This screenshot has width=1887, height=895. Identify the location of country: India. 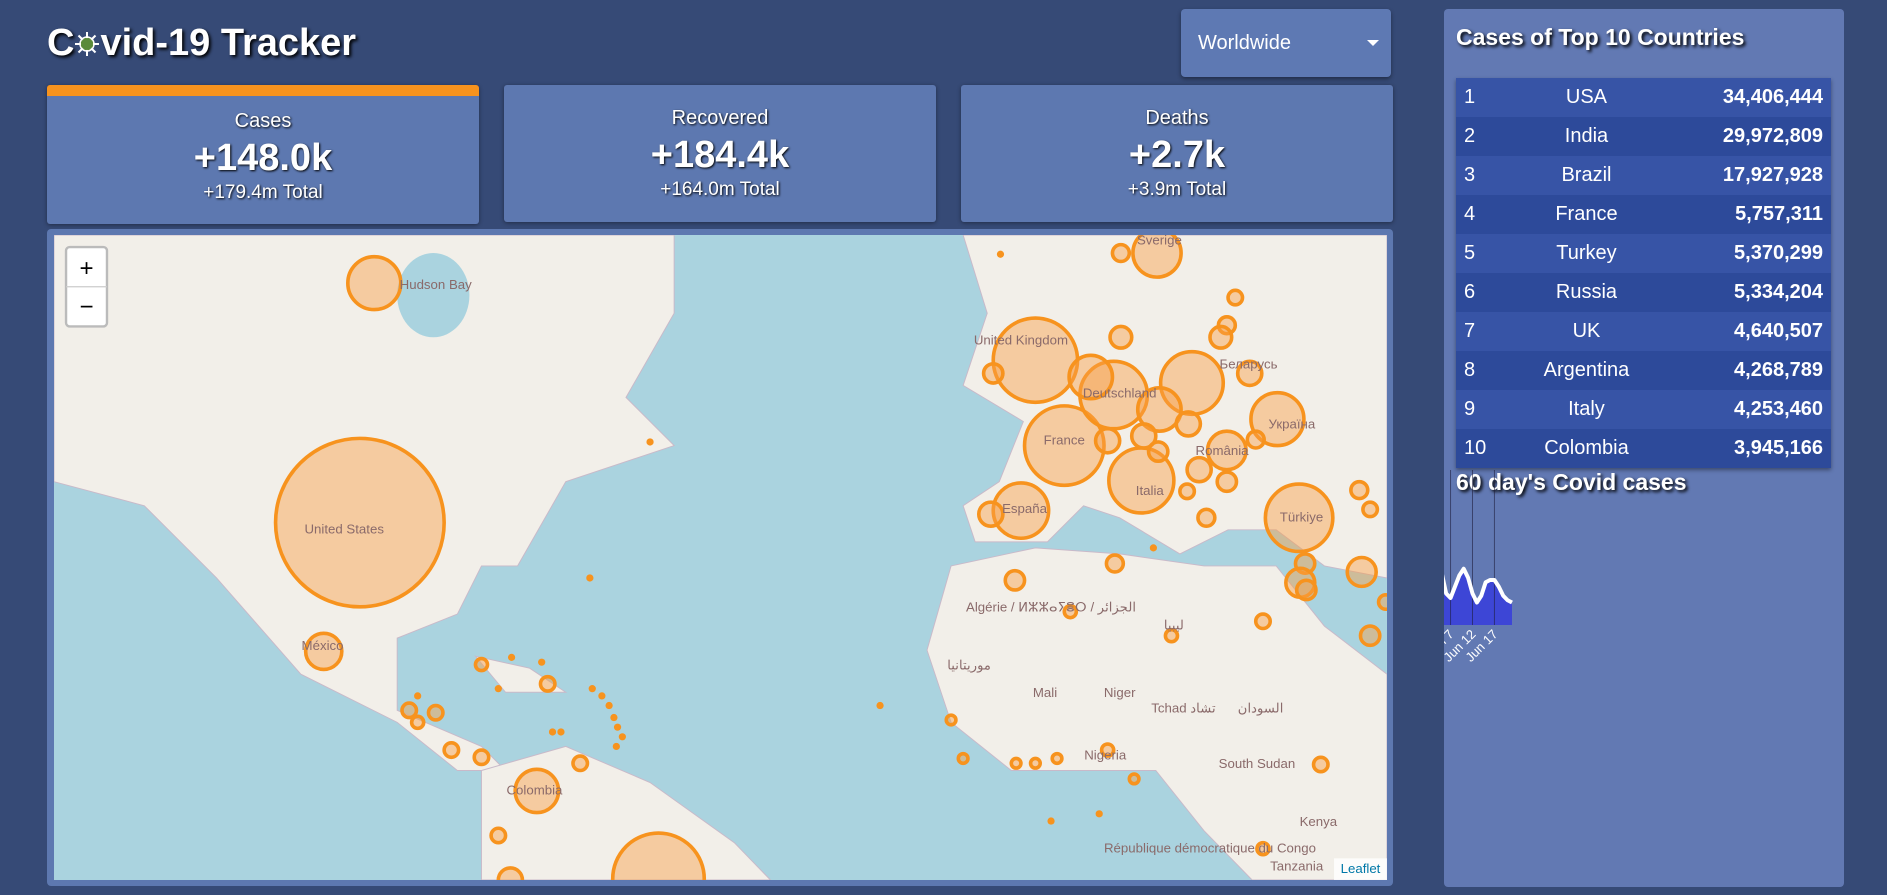
(1586, 136).